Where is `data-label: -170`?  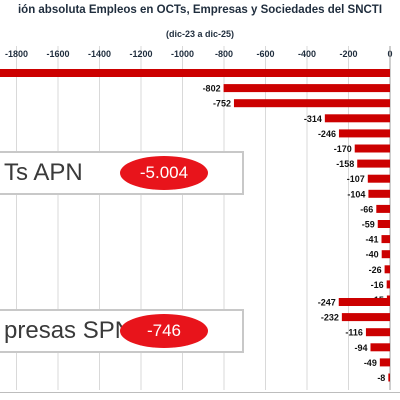 data-label: -170 is located at coordinates (343, 149).